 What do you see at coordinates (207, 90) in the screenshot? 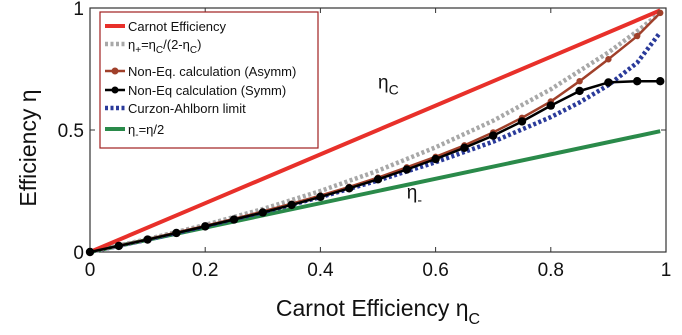
I see `legend-entry-label: Non-Eq calculation (Symm)` at bounding box center [207, 90].